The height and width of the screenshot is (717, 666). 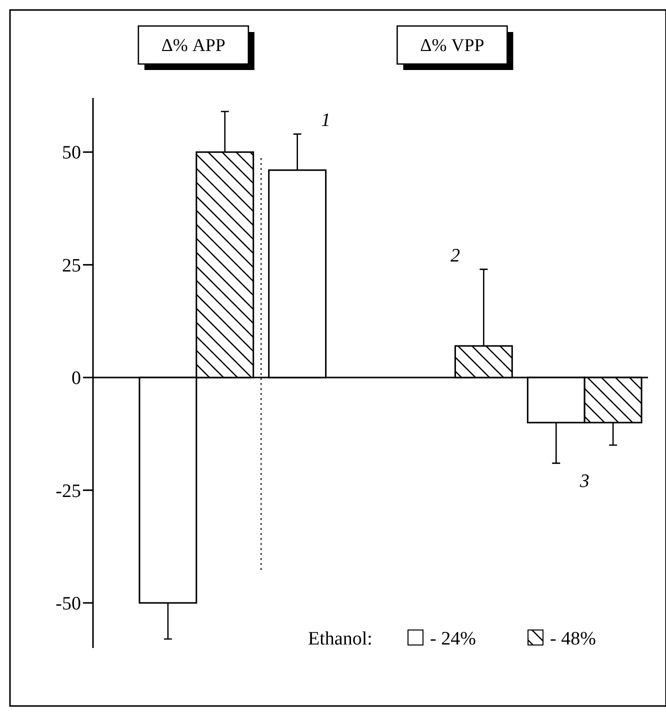 I want to click on y-tick-label: 50, so click(x=71, y=153).